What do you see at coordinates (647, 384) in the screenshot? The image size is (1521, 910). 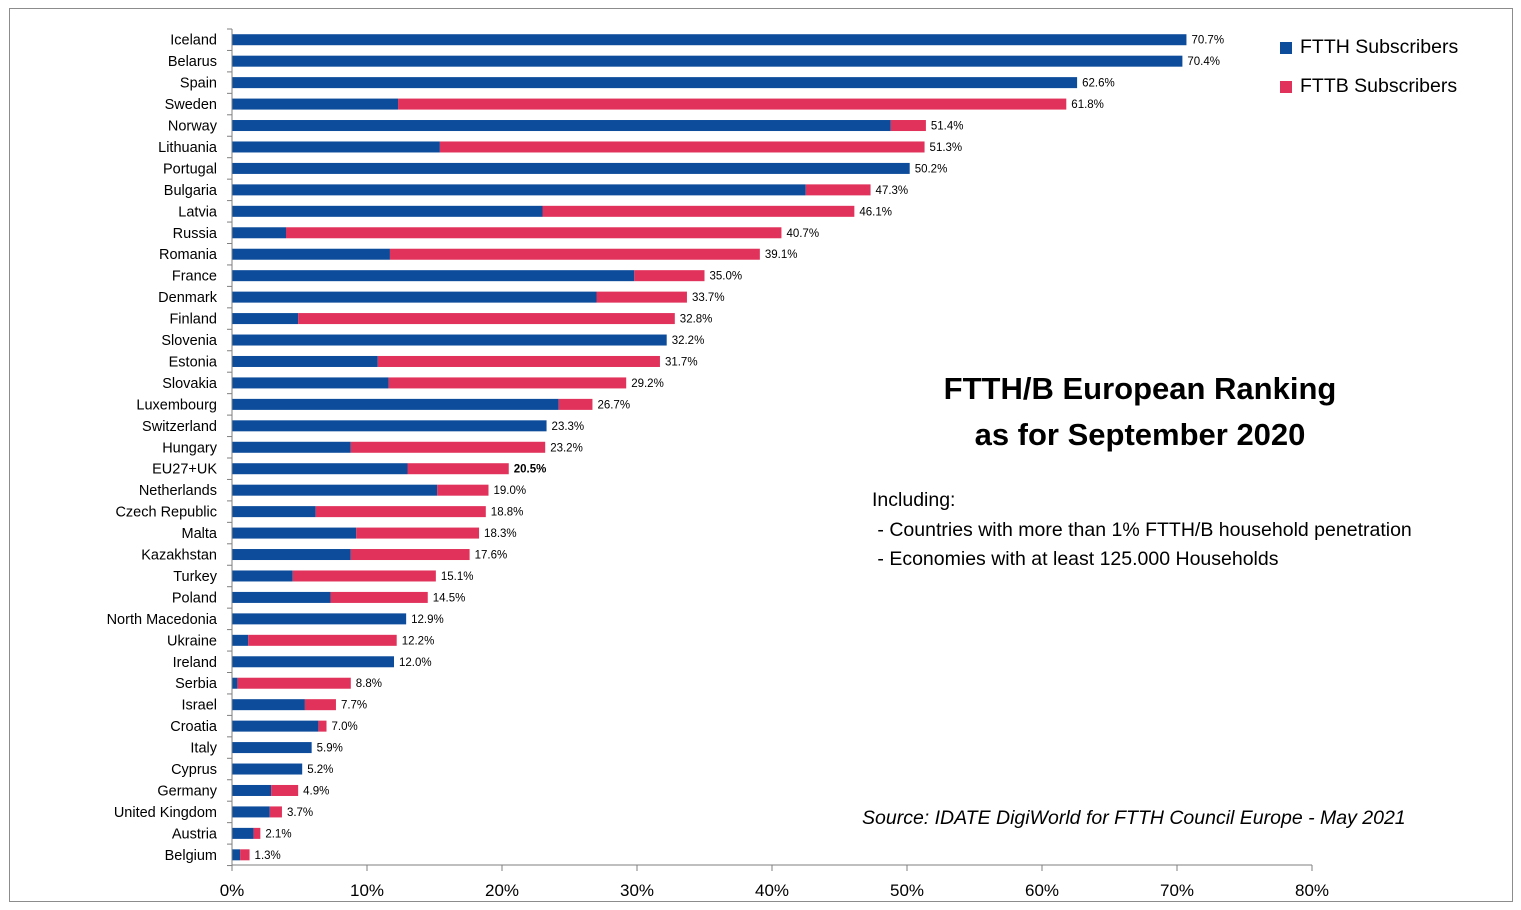 I see `data-label-16: 29.2%` at bounding box center [647, 384].